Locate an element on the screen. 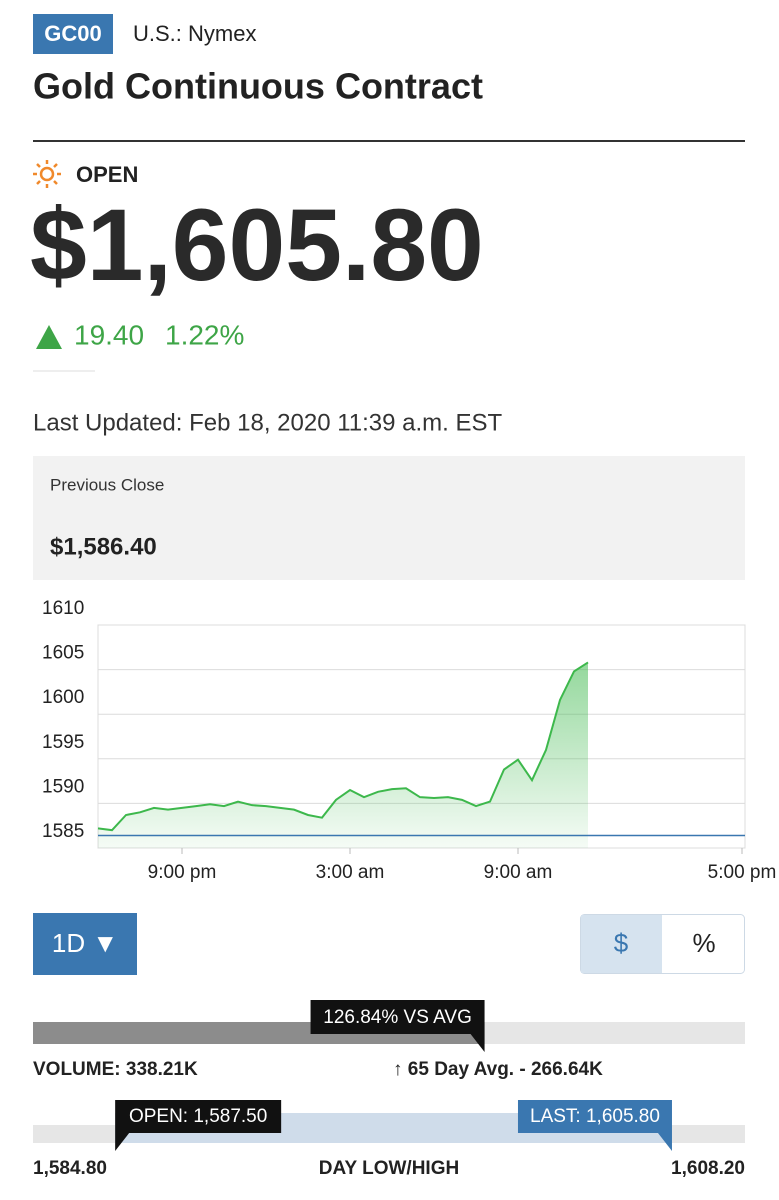 This screenshot has width=779, height=1200. currency-toggle-label: $ is located at coordinates (621, 943).